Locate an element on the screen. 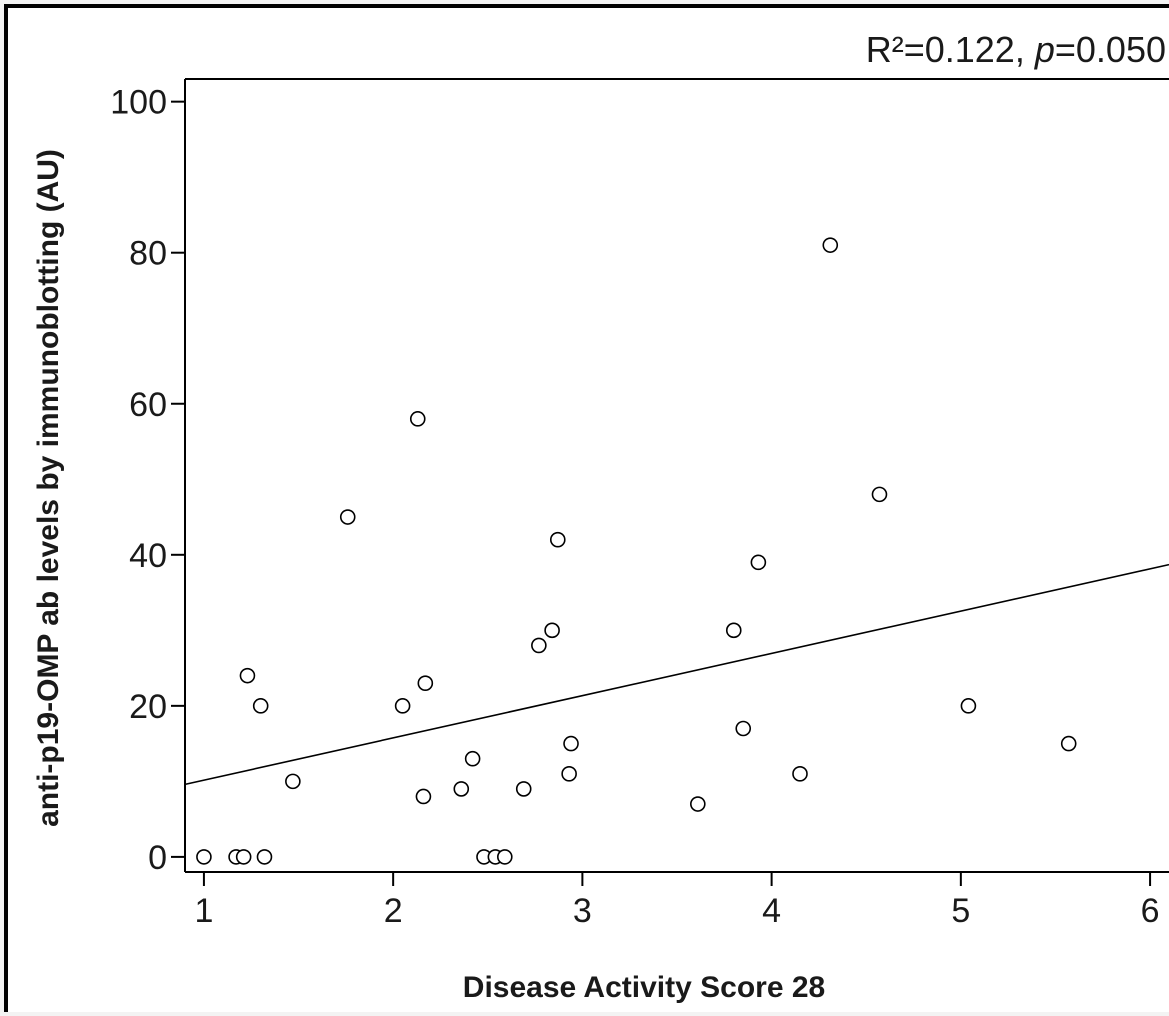 The width and height of the screenshot is (1169, 1016). p-symbol: p is located at coordinates (1044, 49).